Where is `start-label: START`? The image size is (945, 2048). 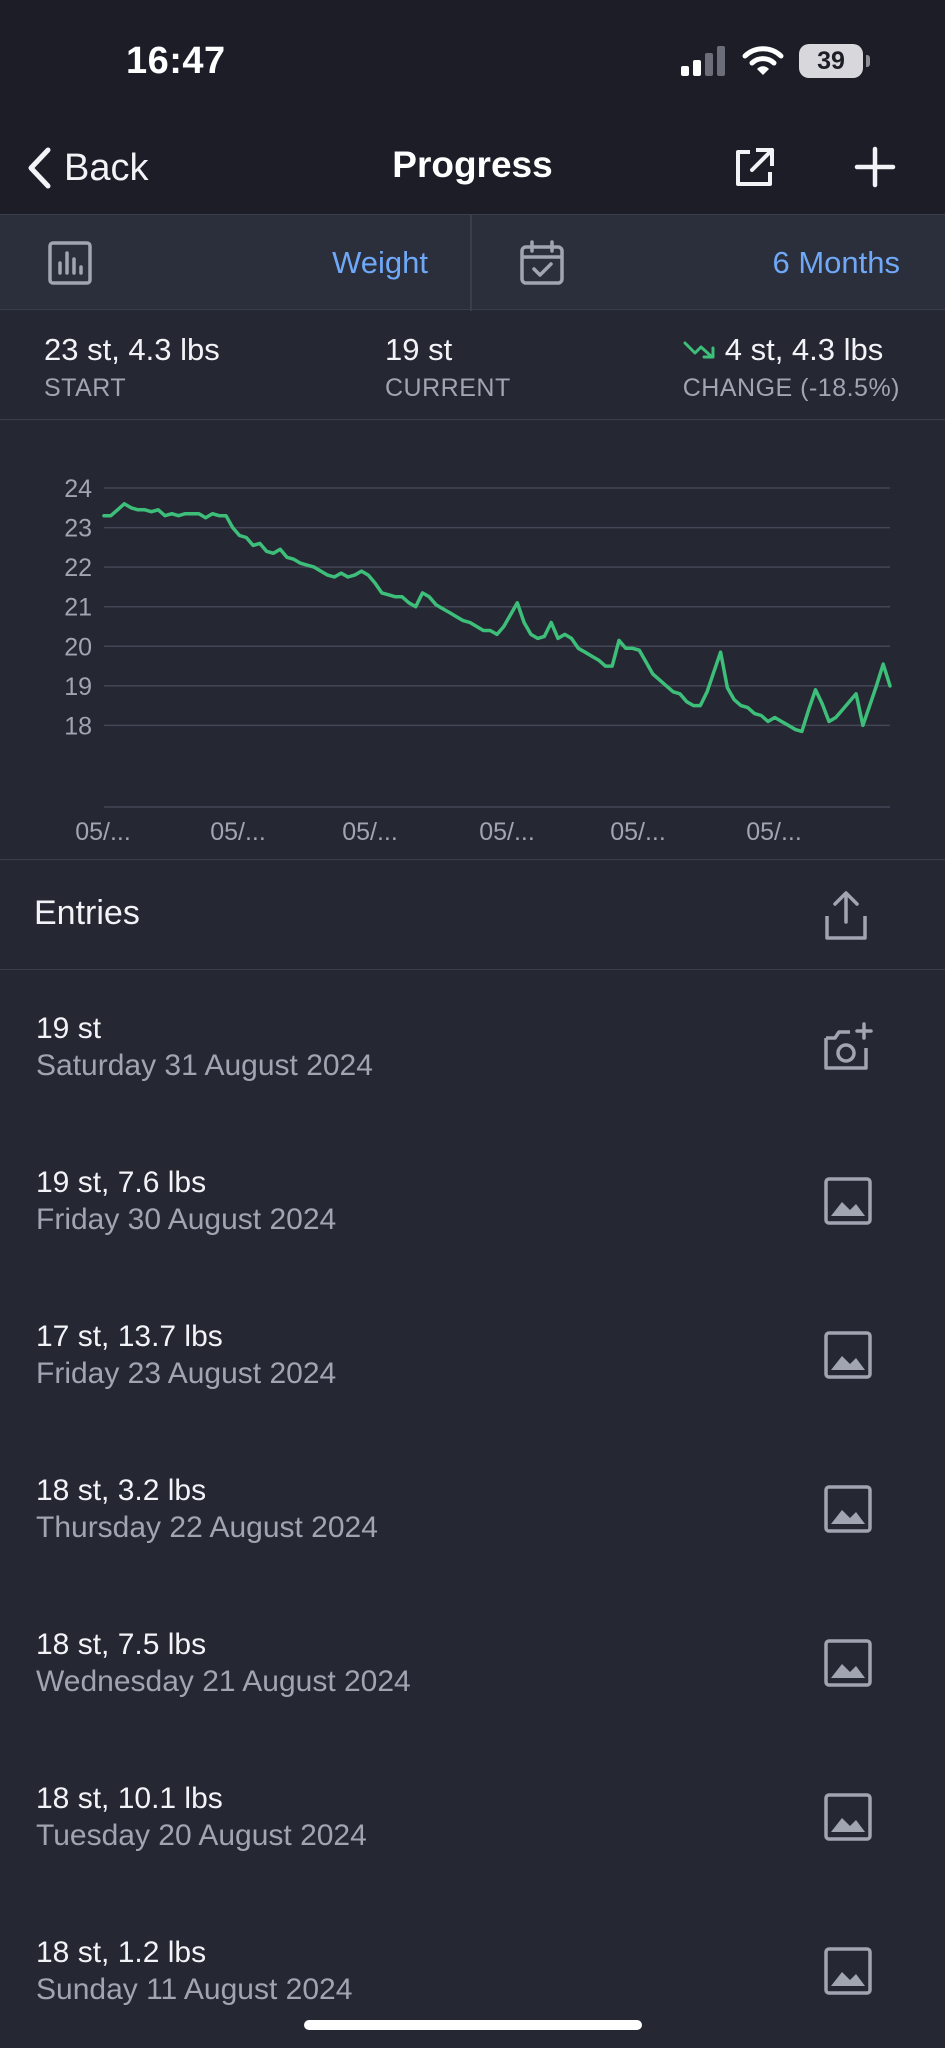
start-label: START is located at coordinates (85, 388).